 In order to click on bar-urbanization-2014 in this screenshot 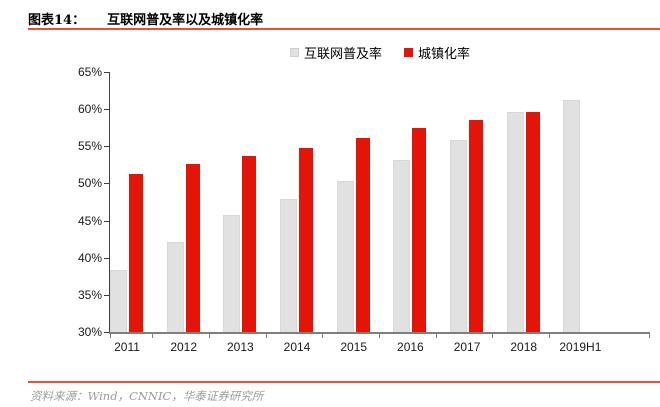, I will do `click(306, 239)`.